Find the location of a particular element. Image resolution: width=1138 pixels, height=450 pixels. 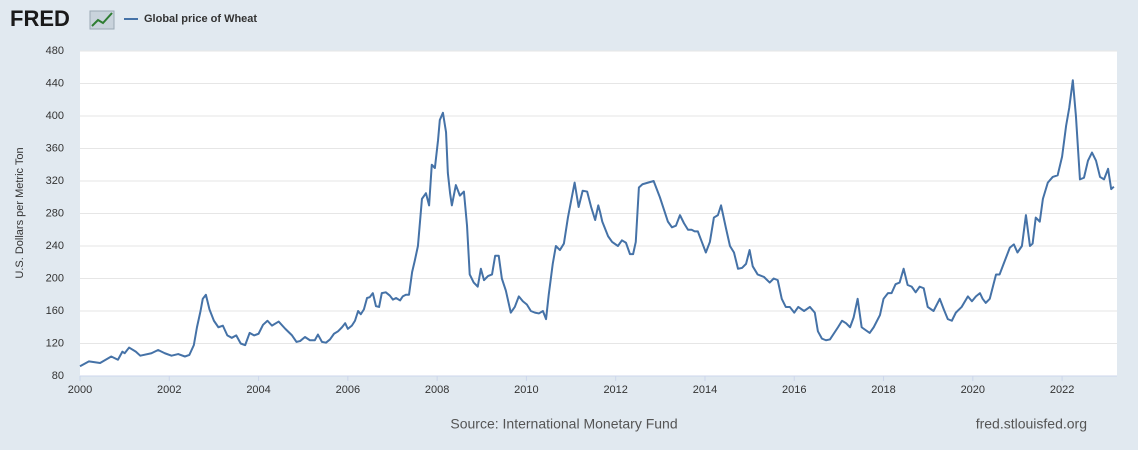

x-tick-label: 2022 is located at coordinates (1062, 390).